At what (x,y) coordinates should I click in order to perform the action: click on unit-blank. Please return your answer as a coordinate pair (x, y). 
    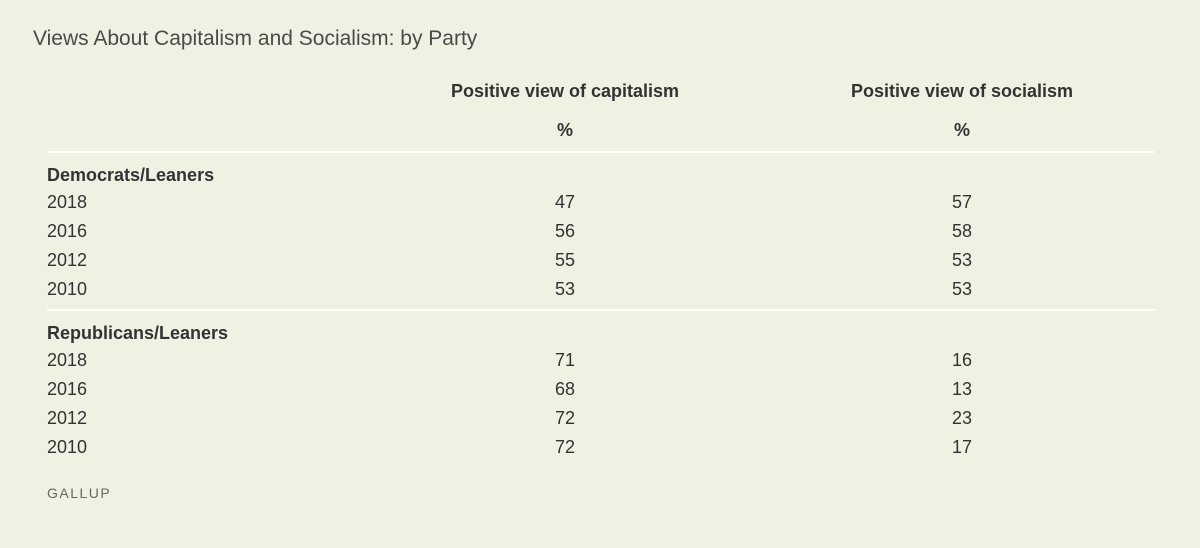
    Looking at the image, I should click on (203, 130).